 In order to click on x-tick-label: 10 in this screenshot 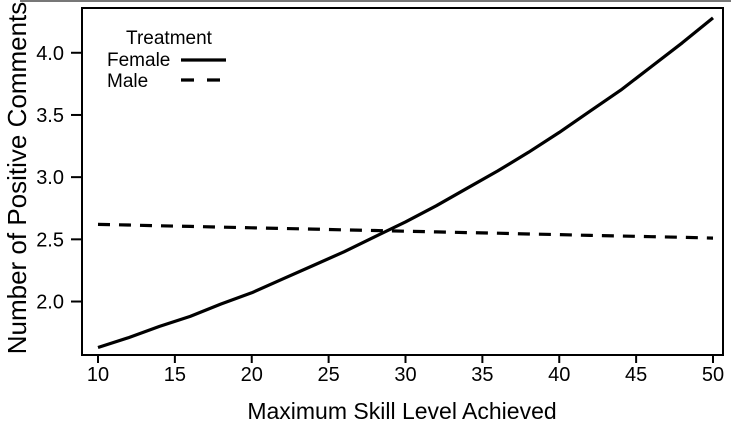, I will do `click(98, 375)`.